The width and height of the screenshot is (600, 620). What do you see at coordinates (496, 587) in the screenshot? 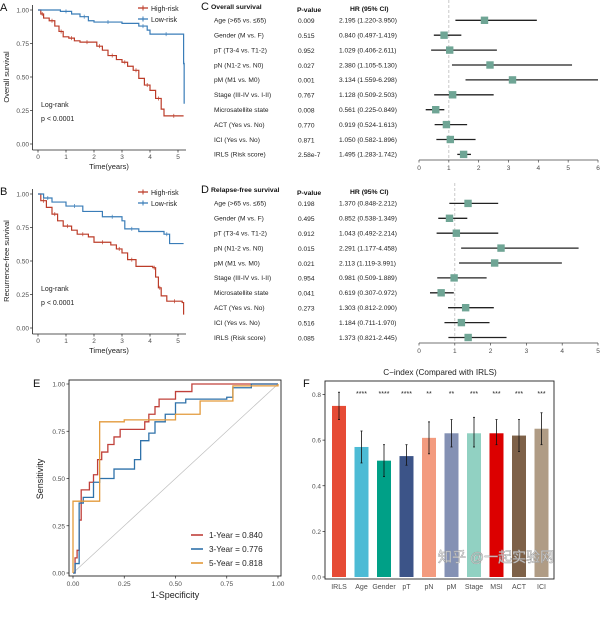
I see `x-tick-label: MSI` at bounding box center [496, 587].